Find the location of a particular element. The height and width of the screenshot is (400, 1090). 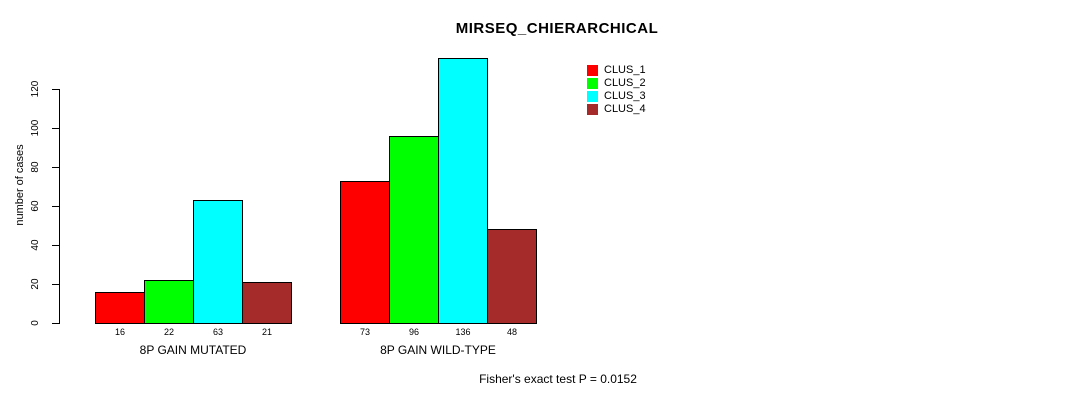

bar-value-label: 96 is located at coordinates (413, 332).